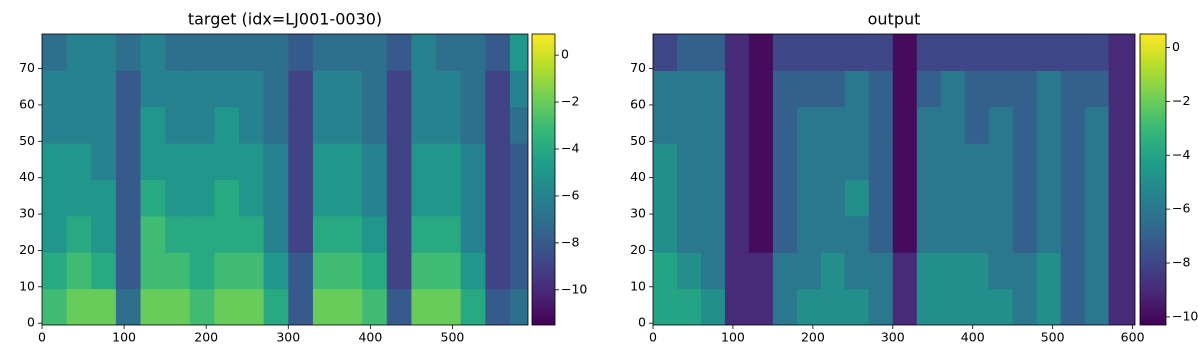  I want to click on colorbar-tick-label: 0, so click(1176, 46).